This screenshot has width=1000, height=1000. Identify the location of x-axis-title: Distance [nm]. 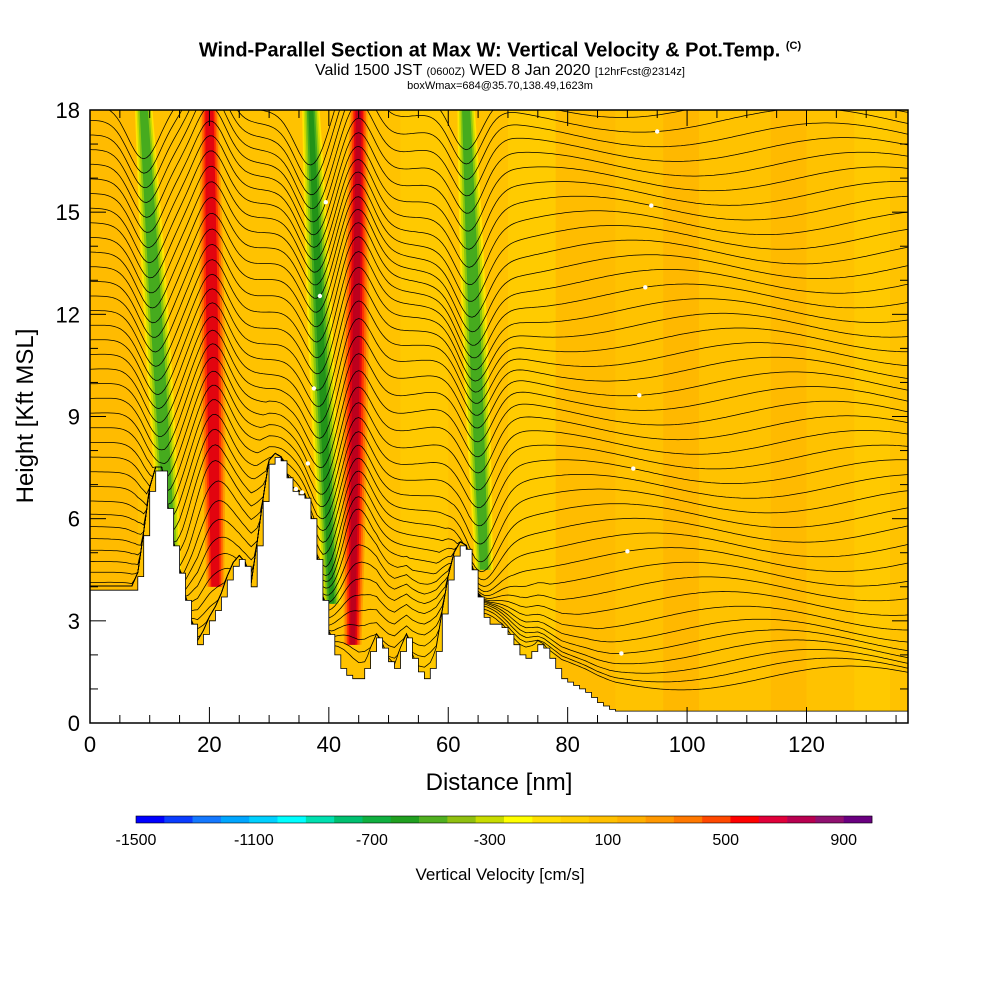
(499, 782).